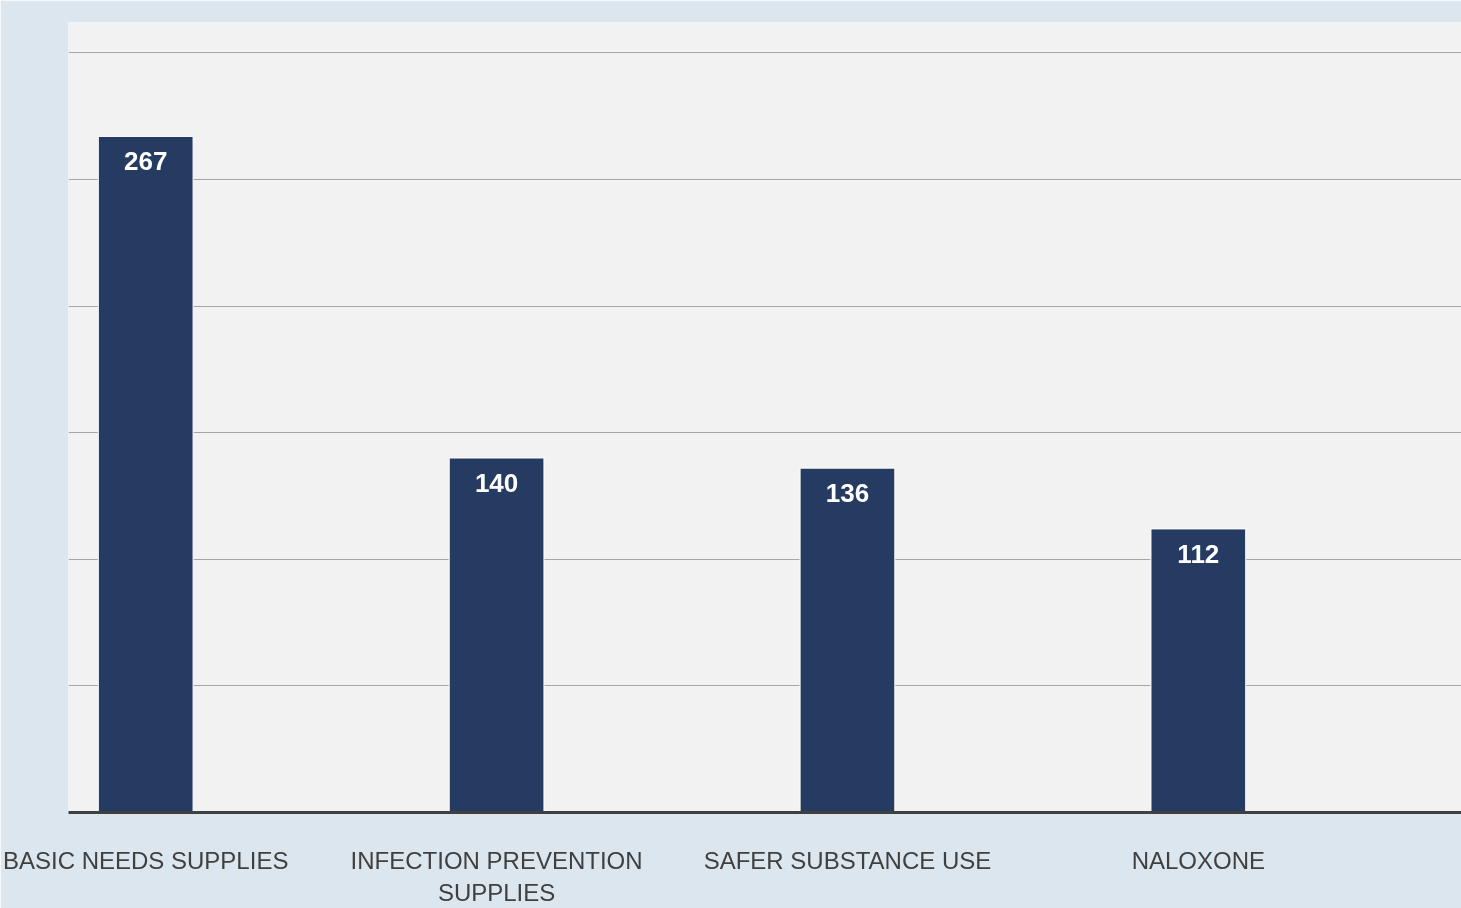 The width and height of the screenshot is (1461, 908). Describe the element at coordinates (496, 876) in the screenshot. I see `x-tick-label: INFECTION PREVENTION SUPPLIES` at that location.